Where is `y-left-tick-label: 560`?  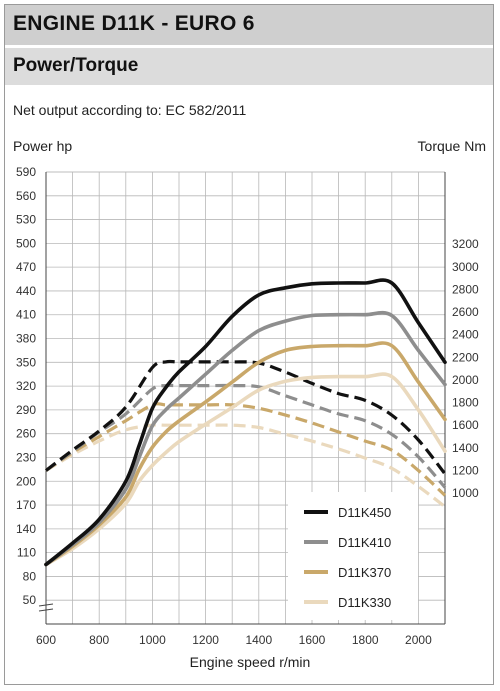 y-left-tick-label: 560 is located at coordinates (26, 196).